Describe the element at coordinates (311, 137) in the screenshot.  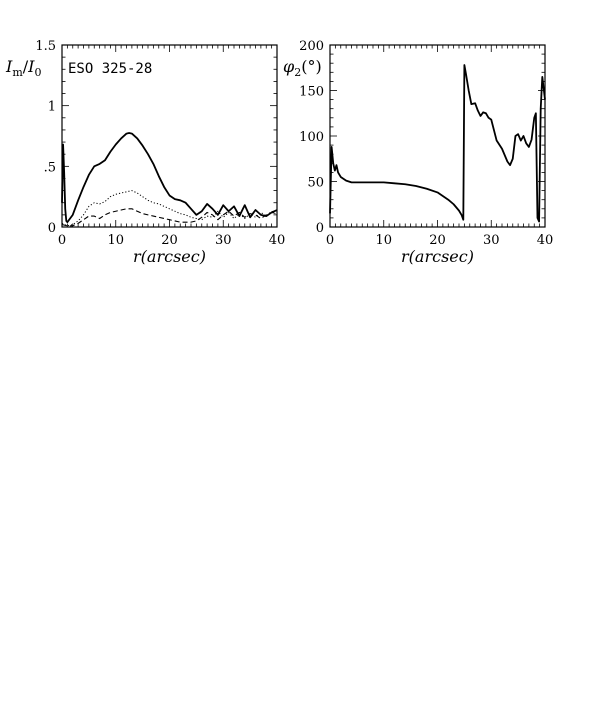
I see `right-y-tick-label: 100` at that location.